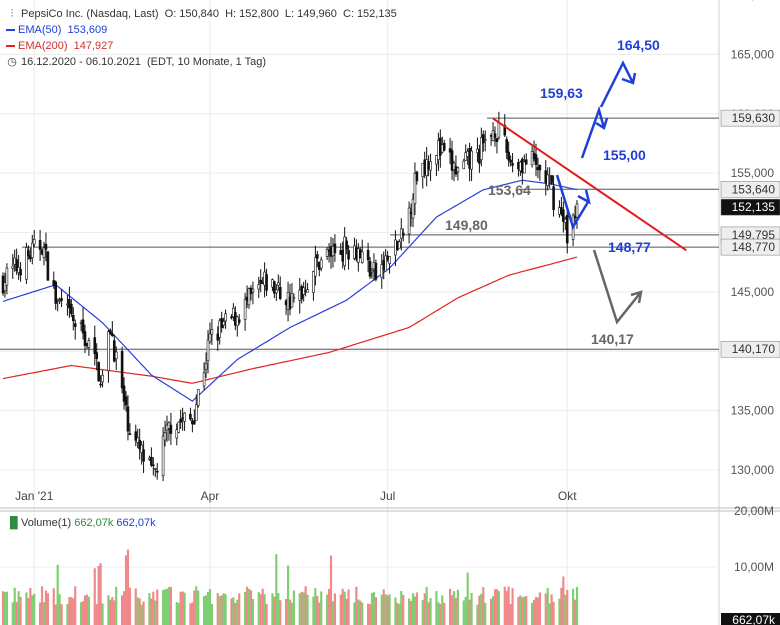 The image size is (780, 625). Describe the element at coordinates (14, 523) in the screenshot. I see `volume-bars-icon: ▐▌` at that location.